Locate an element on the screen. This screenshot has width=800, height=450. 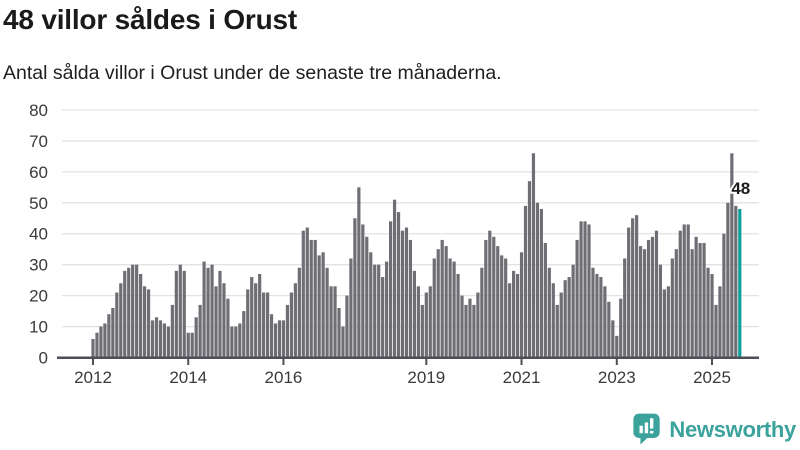
y-axis-label: 70 is located at coordinates (38, 141).